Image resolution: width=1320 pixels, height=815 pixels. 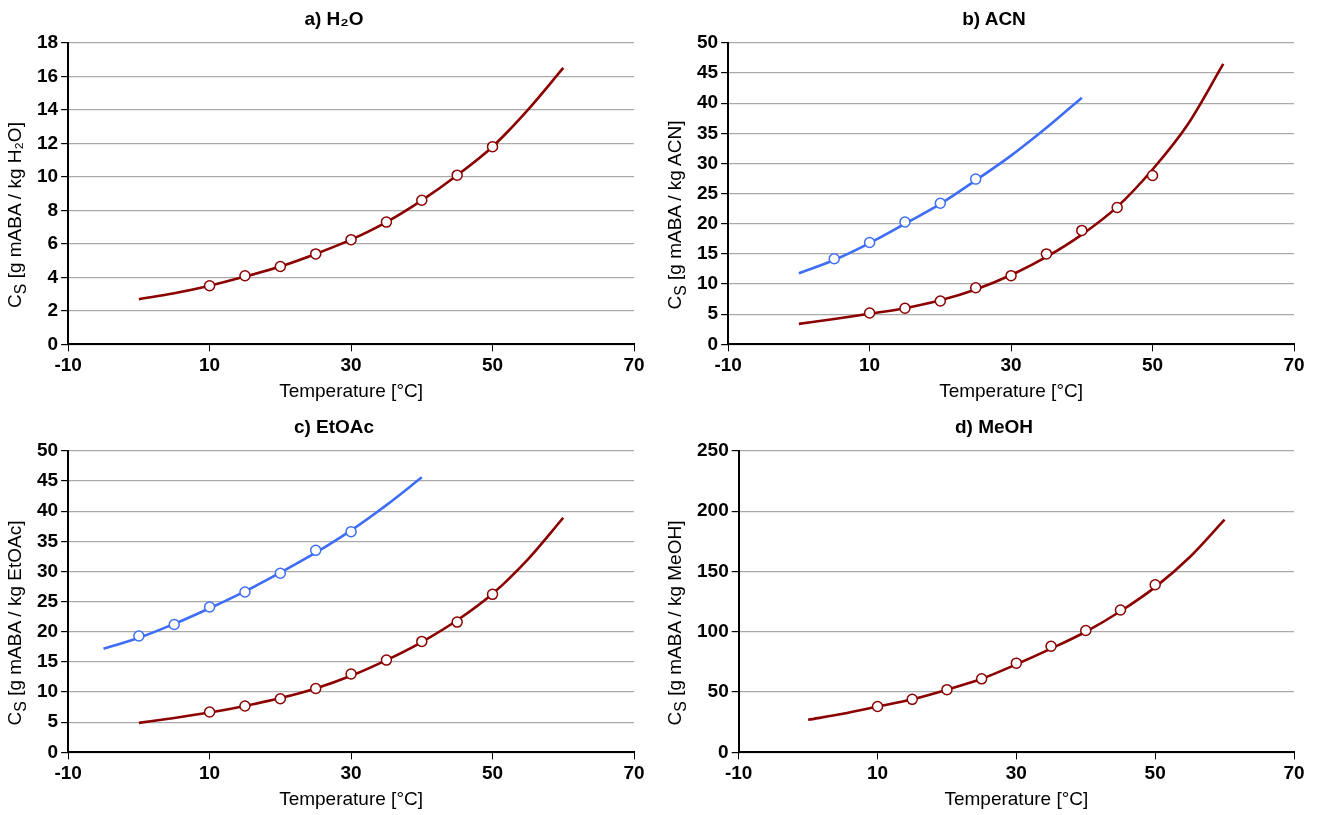 What do you see at coordinates (53, 276) in the screenshot?
I see `y-tick-label: 4` at bounding box center [53, 276].